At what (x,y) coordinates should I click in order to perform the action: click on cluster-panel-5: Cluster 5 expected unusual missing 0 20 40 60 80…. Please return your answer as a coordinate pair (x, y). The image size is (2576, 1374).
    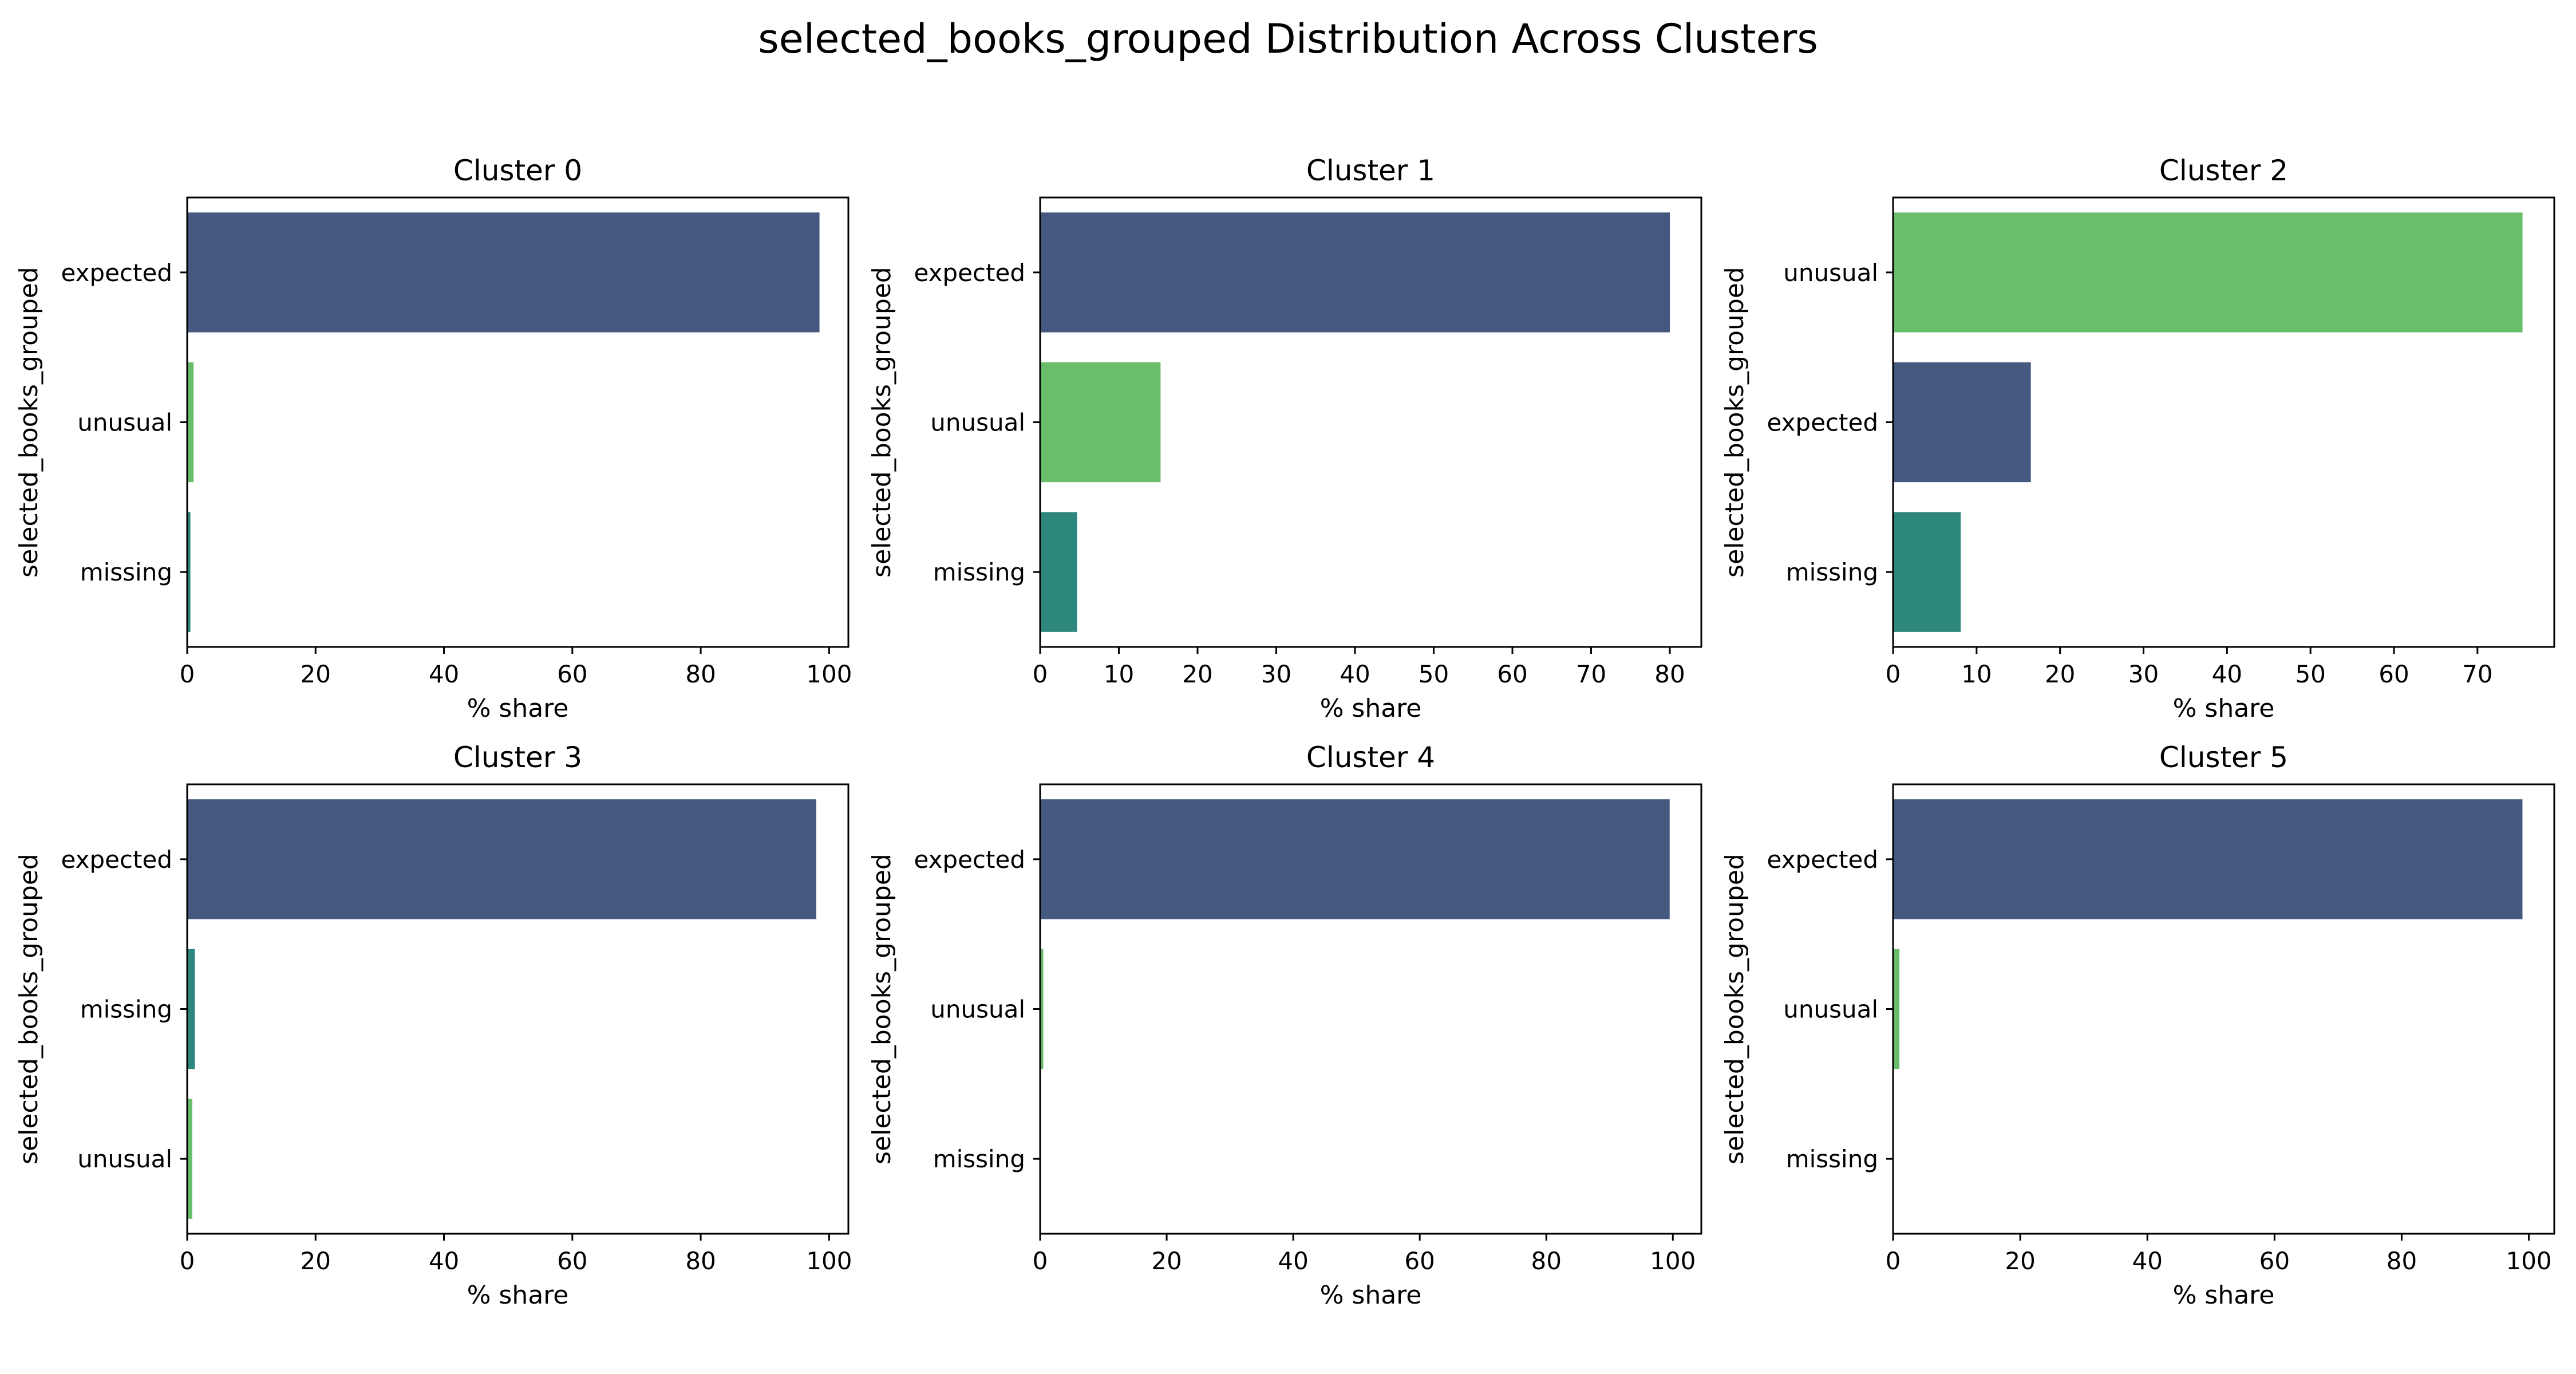
    Looking at the image, I should click on (2137, 1025).